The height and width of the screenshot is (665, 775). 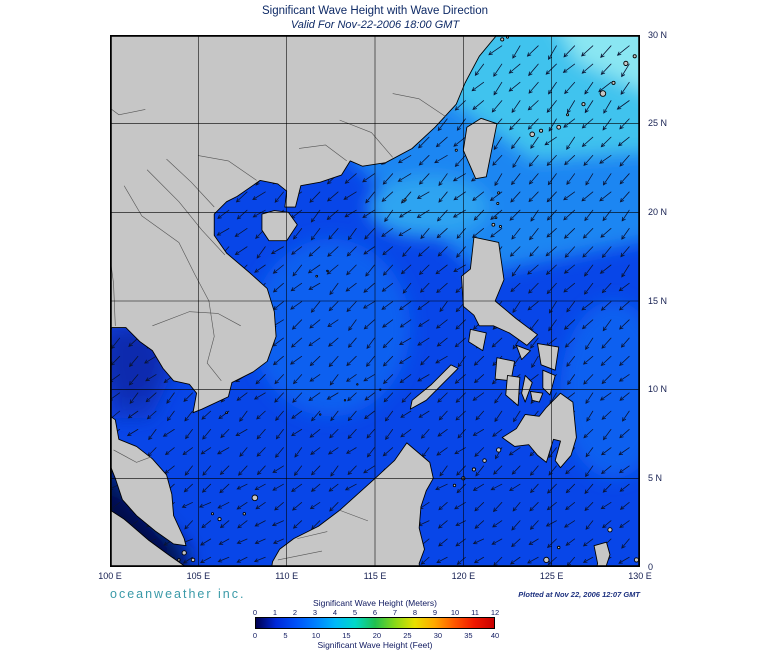 I want to click on oceanweather-logo: oceanweather inc., so click(x=178, y=594).